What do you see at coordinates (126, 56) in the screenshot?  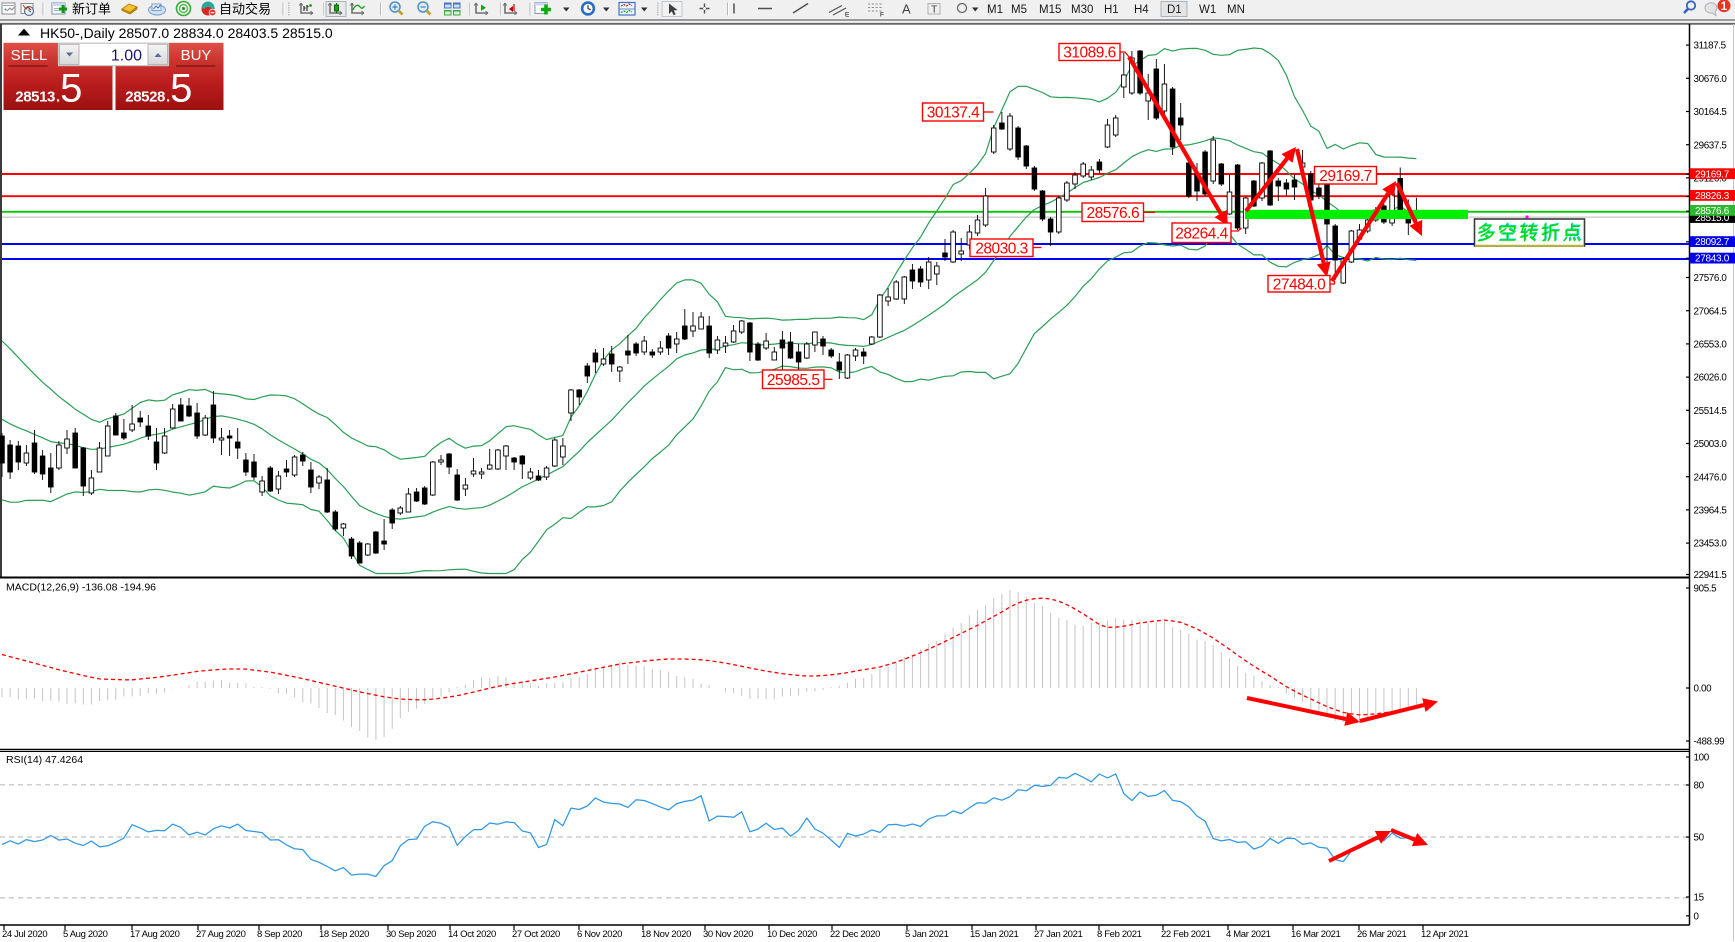 I see `svg-text: 1.00` at bounding box center [126, 56].